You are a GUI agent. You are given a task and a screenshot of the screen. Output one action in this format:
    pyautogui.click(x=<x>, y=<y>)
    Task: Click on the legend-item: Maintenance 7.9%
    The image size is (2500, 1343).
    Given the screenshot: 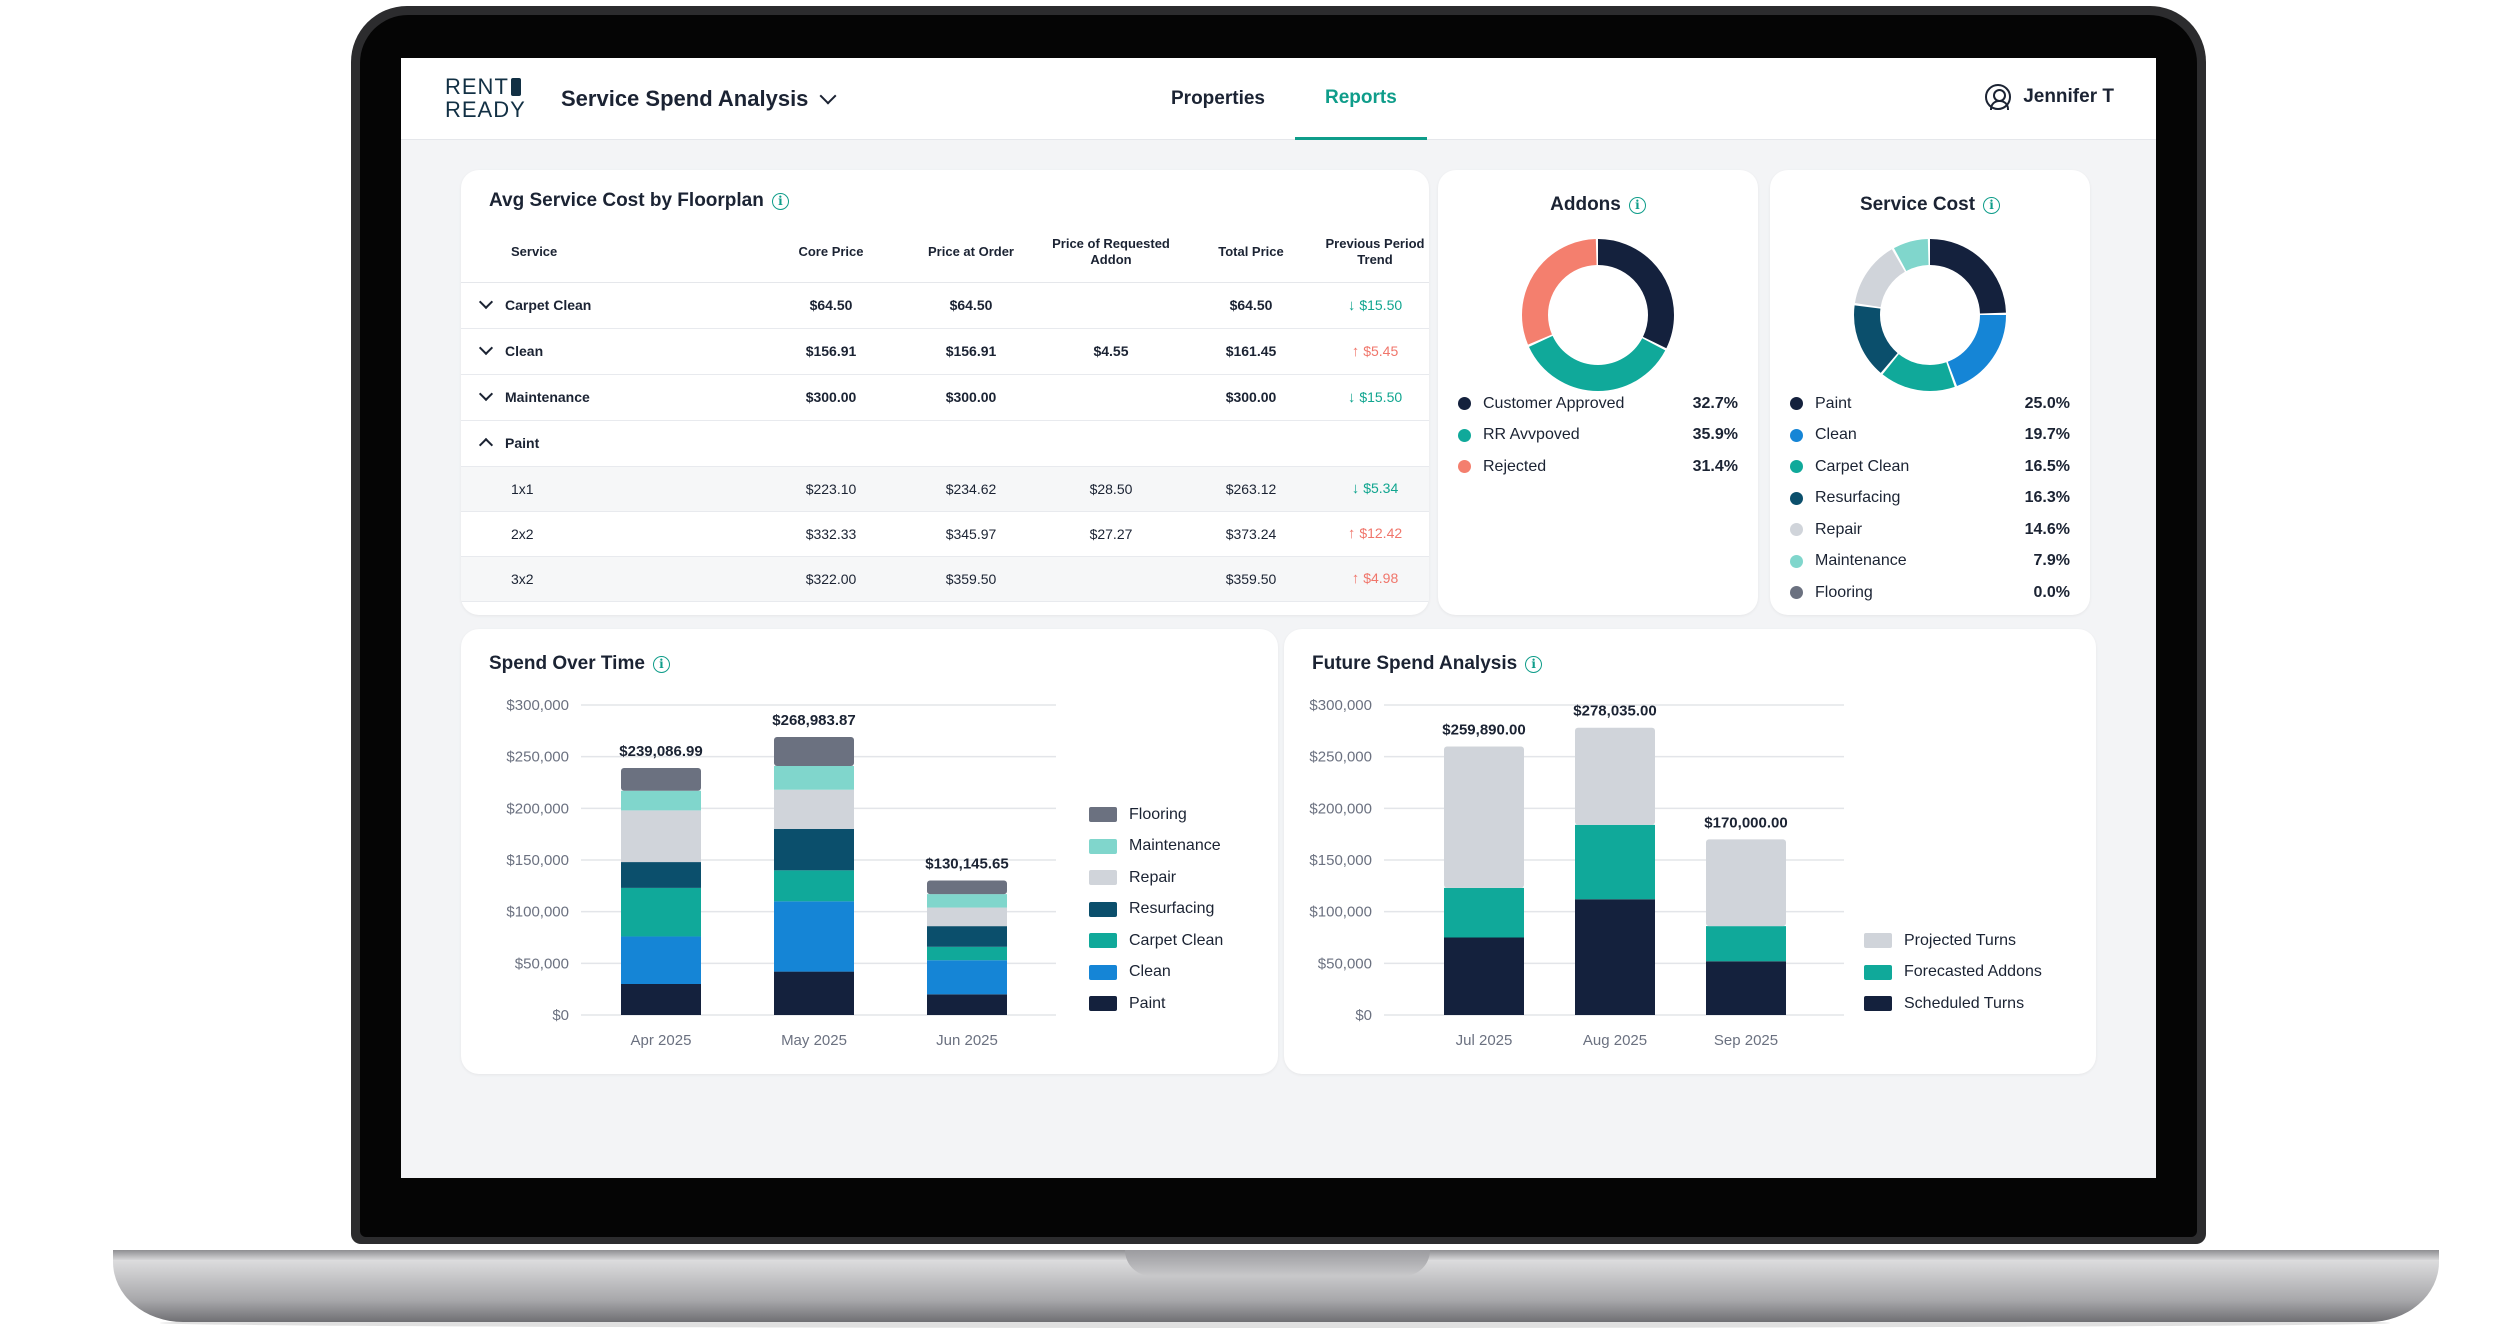 What is the action you would take?
    pyautogui.click(x=1930, y=562)
    